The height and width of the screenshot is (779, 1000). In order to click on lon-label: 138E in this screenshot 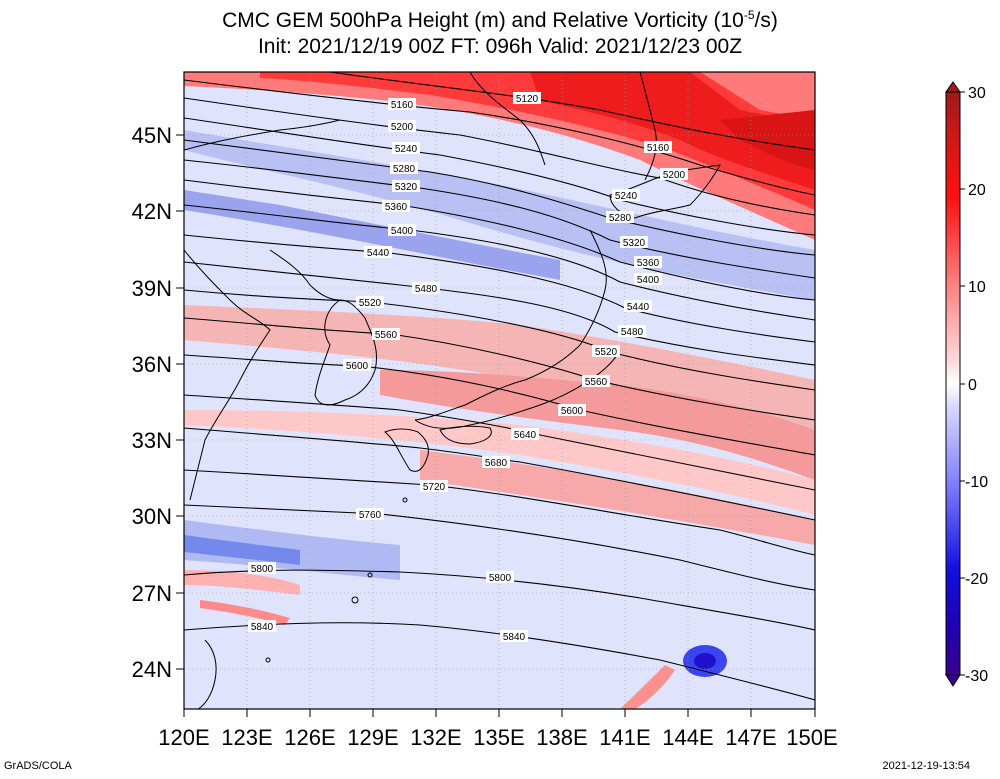, I will do `click(561, 737)`.